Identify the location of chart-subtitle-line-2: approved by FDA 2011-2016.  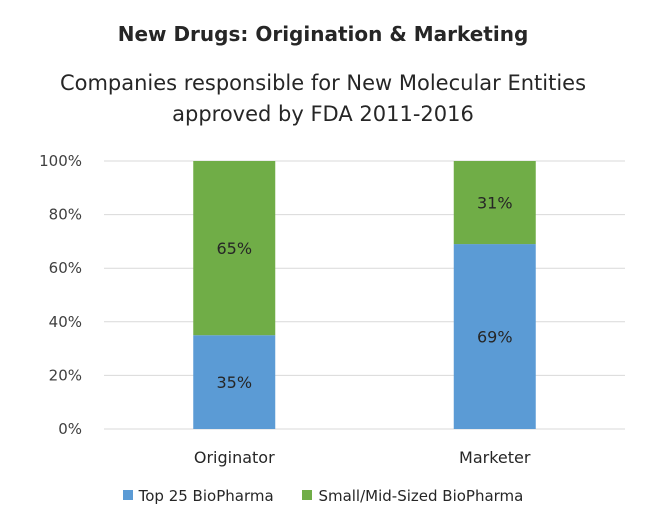
(323, 114).